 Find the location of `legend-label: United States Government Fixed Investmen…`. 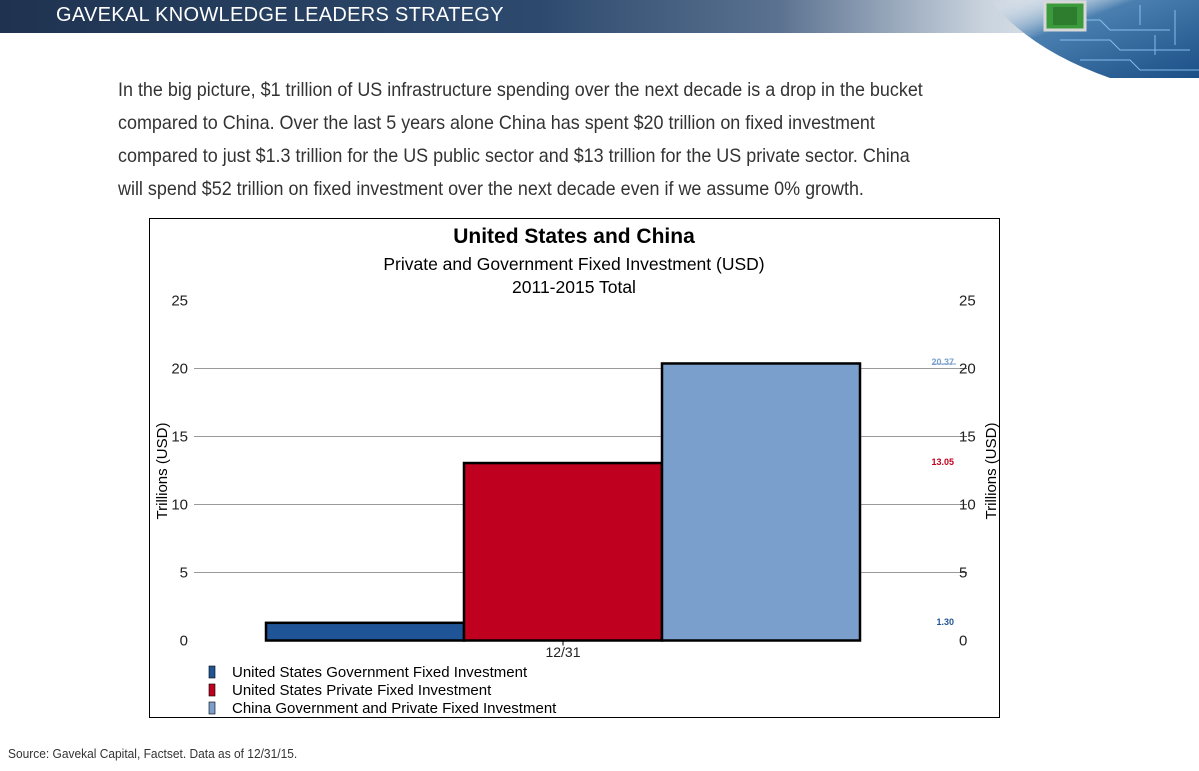

legend-label: United States Government Fixed Investmen… is located at coordinates (380, 672).